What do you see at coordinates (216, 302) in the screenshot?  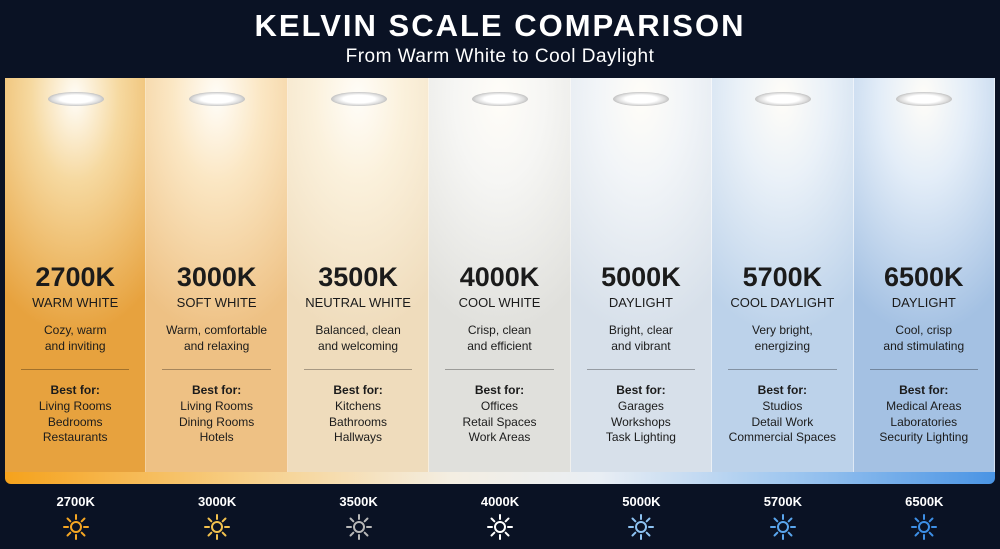 I see `color-name: SOFT WHITE` at bounding box center [216, 302].